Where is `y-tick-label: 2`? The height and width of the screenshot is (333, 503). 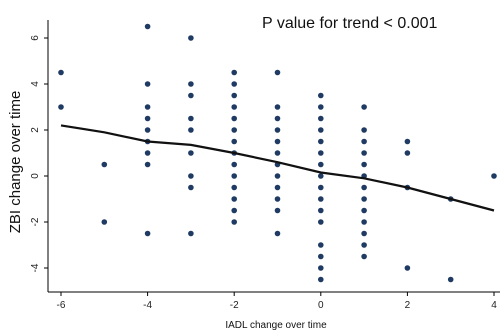 y-tick-label: 2 is located at coordinates (35, 130).